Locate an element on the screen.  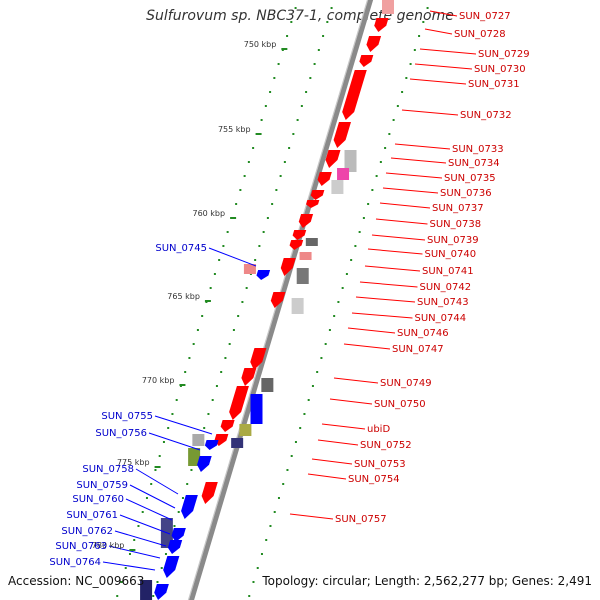
forward-gene-label: SUN_0727 is located at coordinates (485, 16).